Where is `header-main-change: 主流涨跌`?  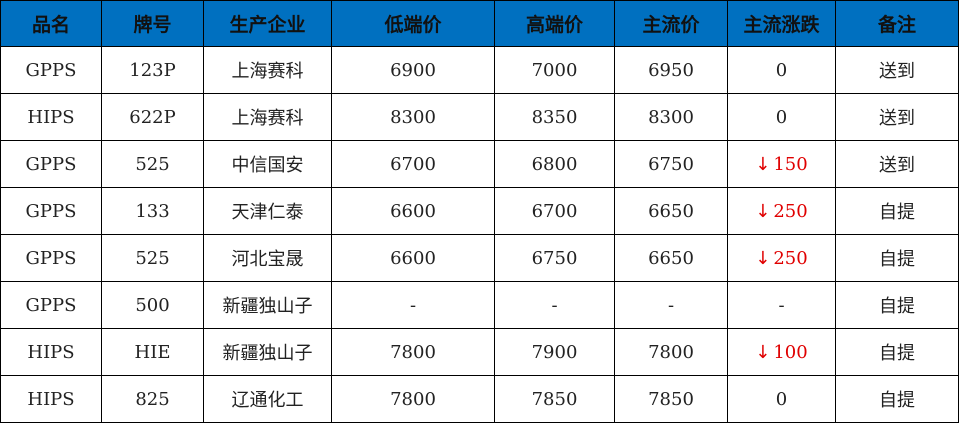 header-main-change: 主流涨跌 is located at coordinates (781, 23).